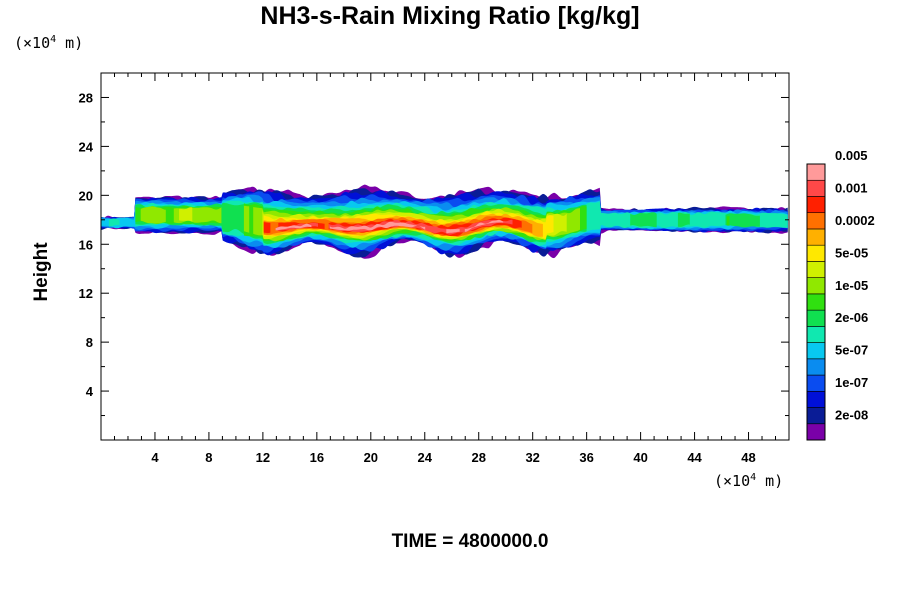 The height and width of the screenshot is (600, 900). What do you see at coordinates (694, 457) in the screenshot?
I see `x-tick-label: 44` at bounding box center [694, 457].